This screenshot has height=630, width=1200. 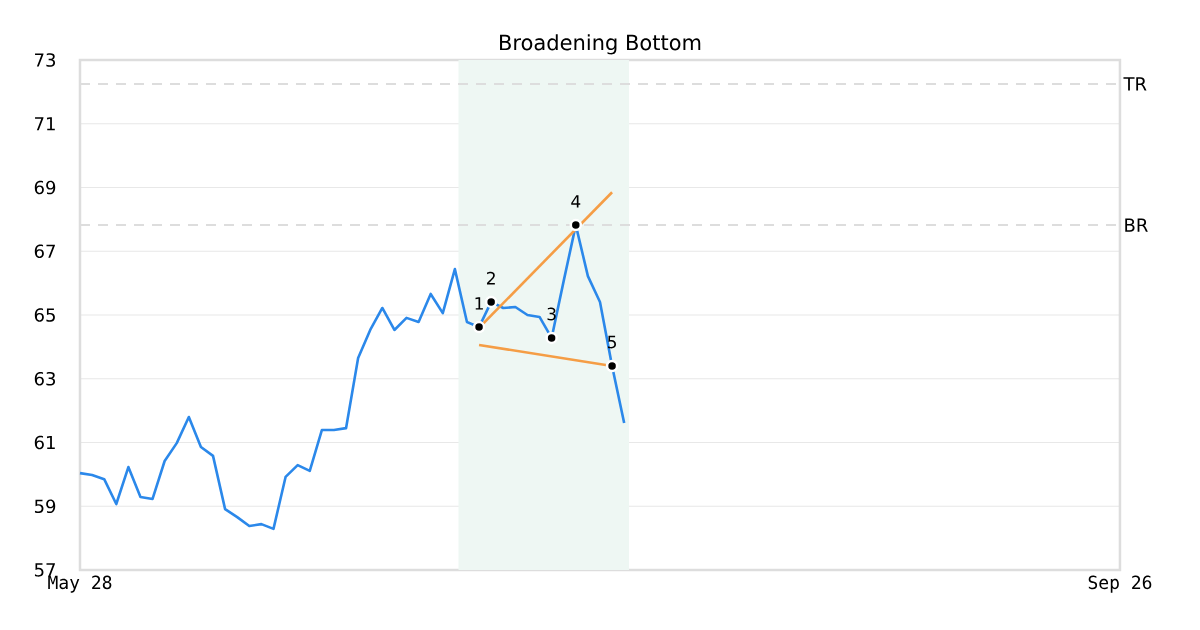 What do you see at coordinates (479, 303) in the screenshot?
I see `annotation: 1` at bounding box center [479, 303].